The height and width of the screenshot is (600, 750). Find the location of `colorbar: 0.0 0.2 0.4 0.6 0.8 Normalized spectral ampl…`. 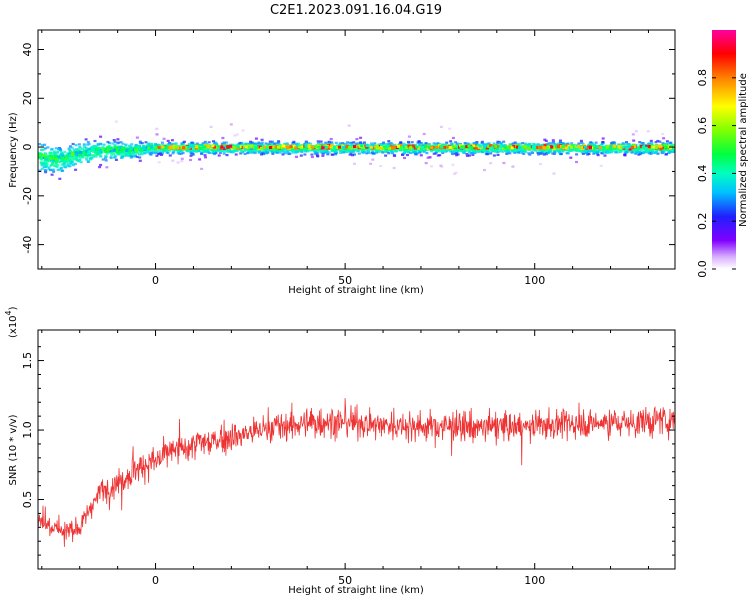

colorbar: 0.0 0.2 0.4 0.6 0.8 Normalized spectral ampl… is located at coordinates (722, 154).